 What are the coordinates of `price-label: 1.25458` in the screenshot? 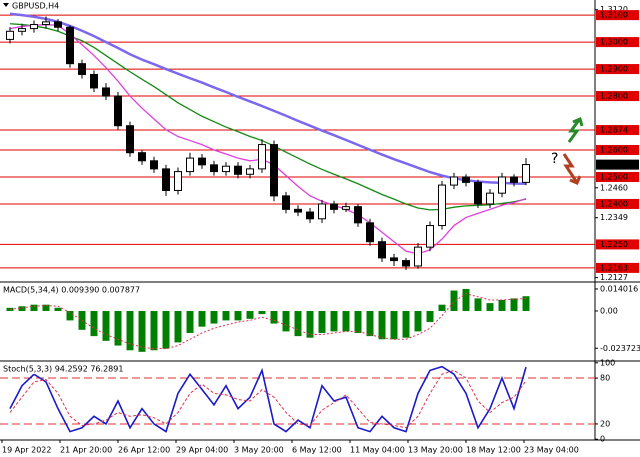 It's located at (616, 164).